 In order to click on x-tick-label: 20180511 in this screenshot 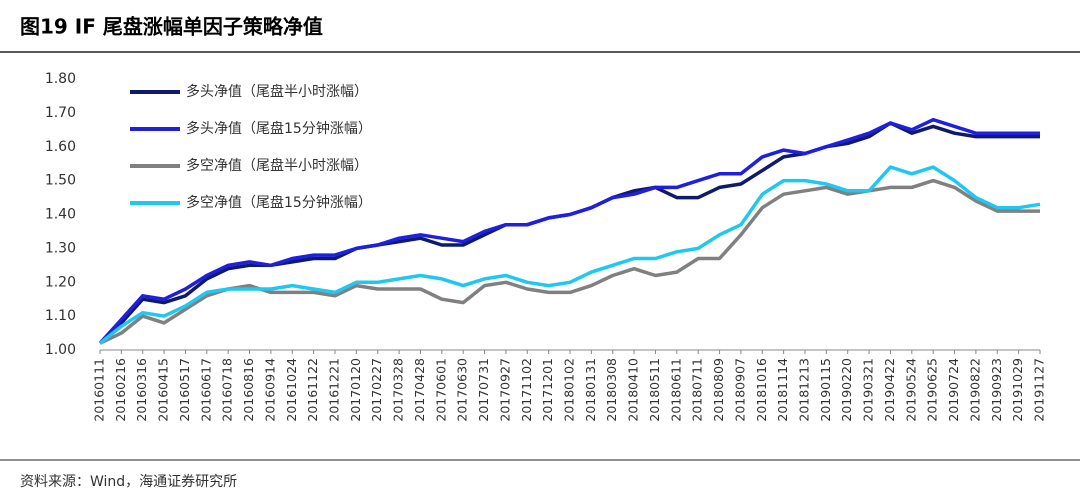, I will do `click(654, 390)`.